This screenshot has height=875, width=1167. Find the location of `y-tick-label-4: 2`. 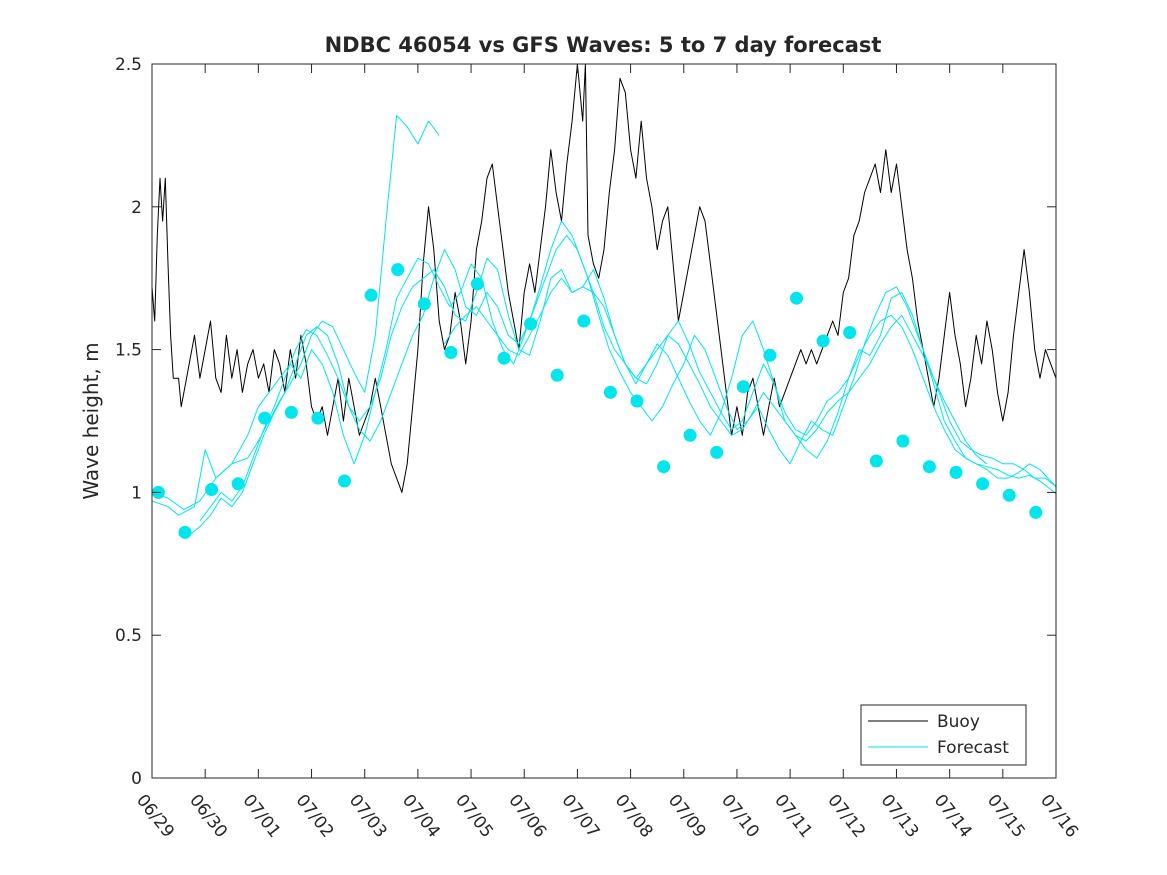

y-tick-label-4: 2 is located at coordinates (136, 208).